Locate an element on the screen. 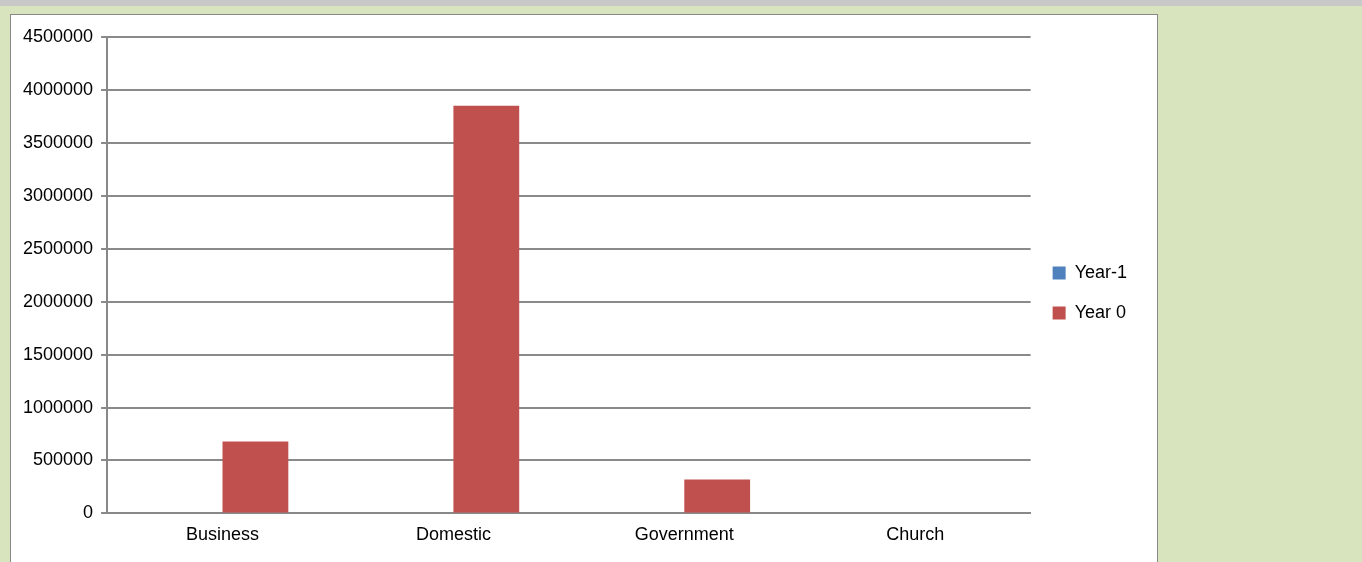 Image resolution: width=1362 pixels, height=562 pixels. x-tick-label: Domestic is located at coordinates (453, 534).